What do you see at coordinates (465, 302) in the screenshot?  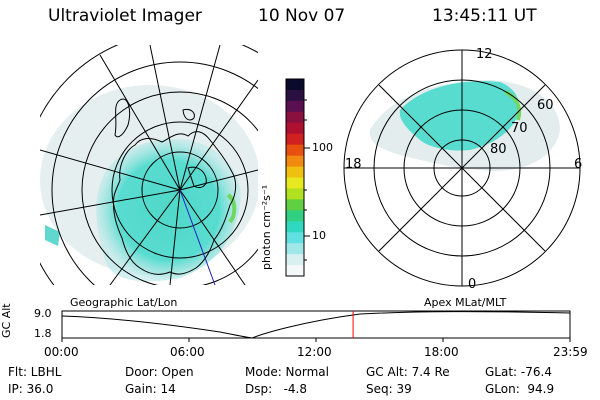 I see `right-panel-title: Apex MLat/MLT` at bounding box center [465, 302].